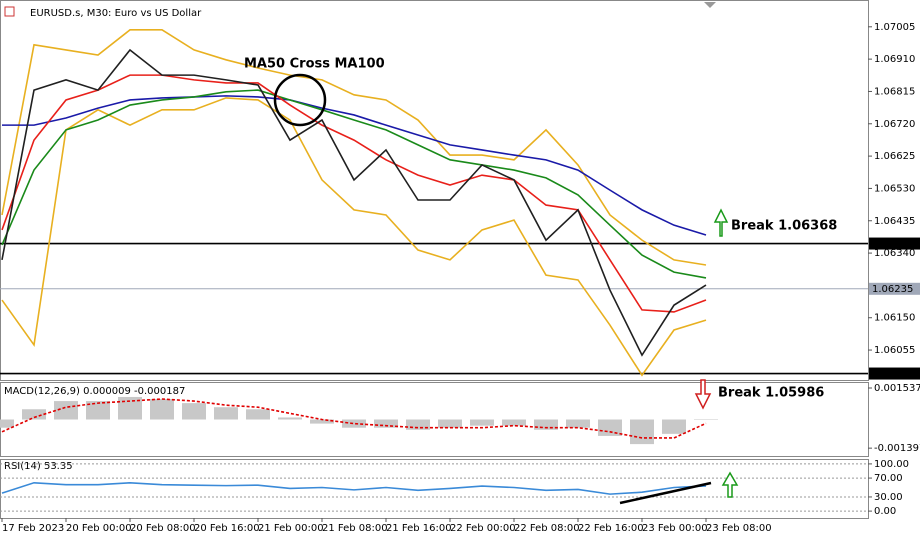 The image size is (920, 539). Describe the element at coordinates (611, 528) in the screenshot. I see `x-tick-label: 22 Feb 16:00` at that location.